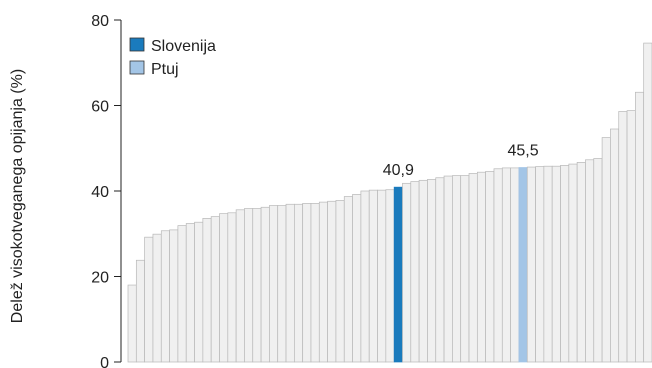  I want to click on y-tick-label: 60, so click(100, 107).